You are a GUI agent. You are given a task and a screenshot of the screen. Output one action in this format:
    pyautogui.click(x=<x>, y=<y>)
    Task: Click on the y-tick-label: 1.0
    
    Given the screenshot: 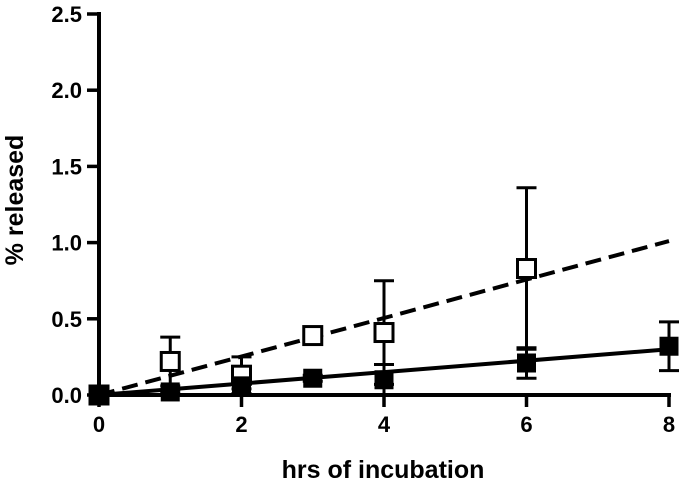 What is the action you would take?
    pyautogui.click(x=66, y=243)
    